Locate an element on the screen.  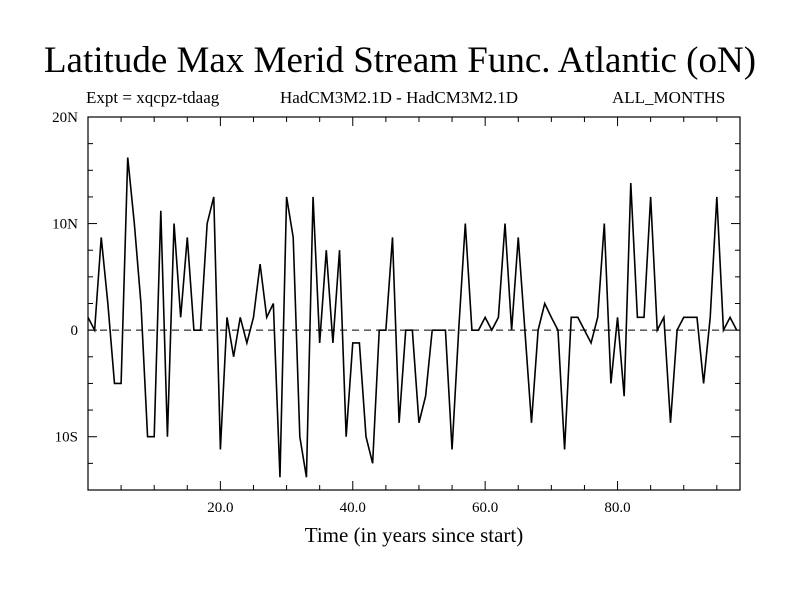
x-tick-label: 60.0 is located at coordinates (485, 508).